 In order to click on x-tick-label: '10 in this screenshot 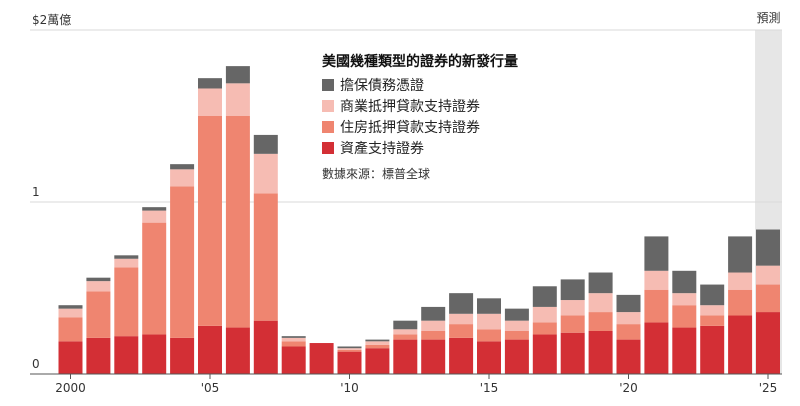, I will do `click(349, 388)`.